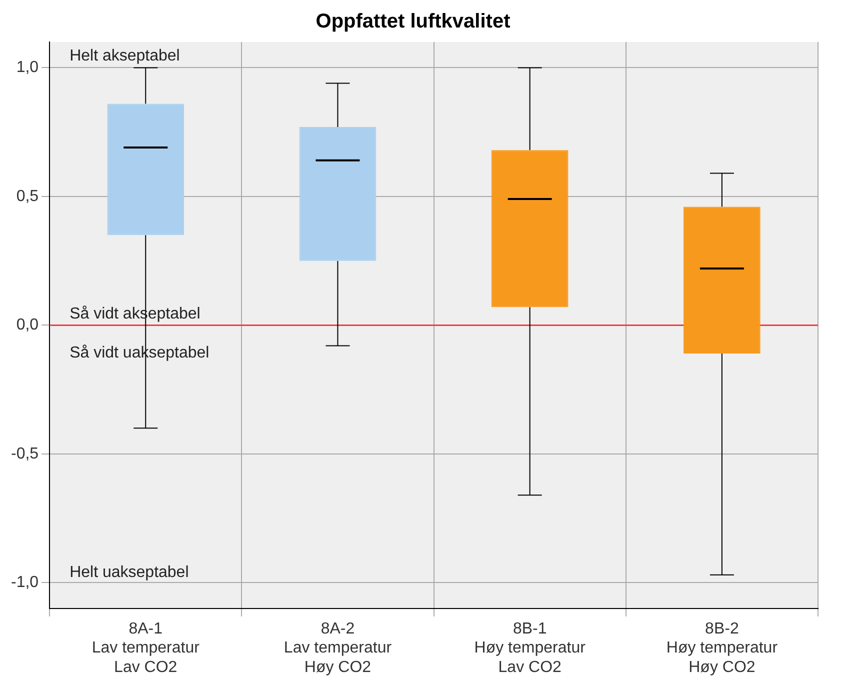  Describe the element at coordinates (27, 196) in the screenshot. I see `y-tick-label: 0,5` at that location.